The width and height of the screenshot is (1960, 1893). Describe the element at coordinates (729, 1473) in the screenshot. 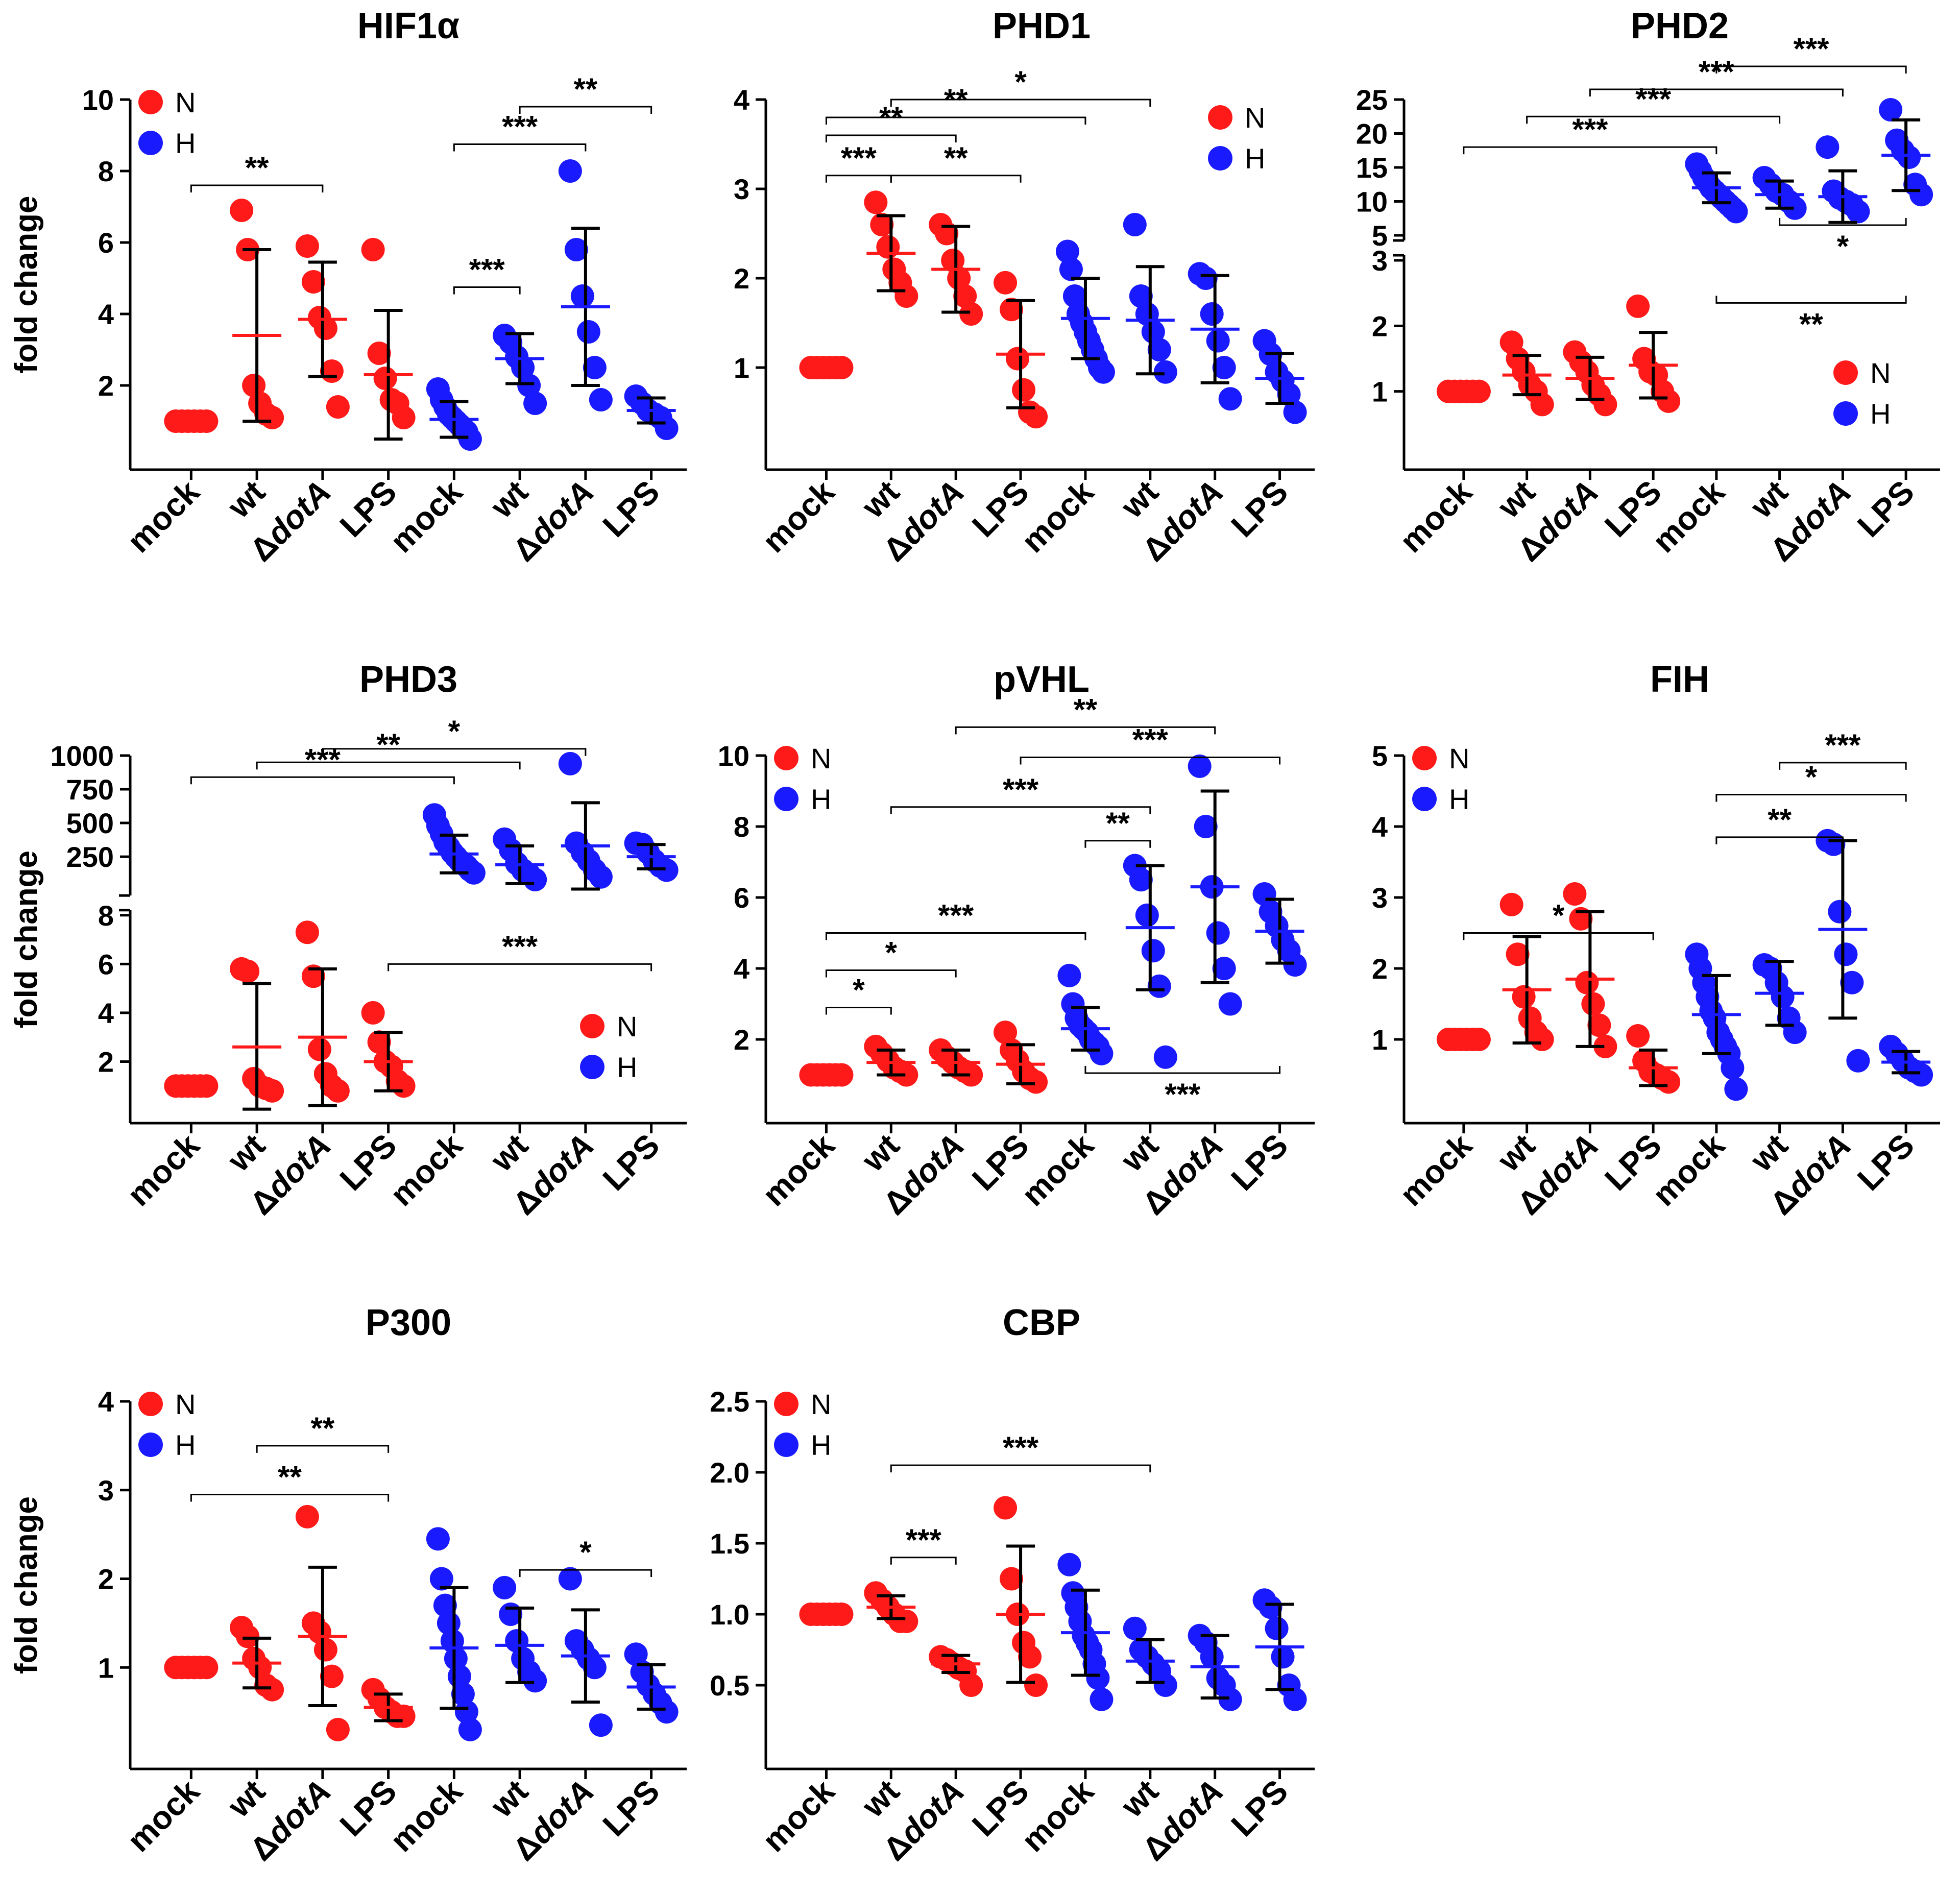

I see `y-tick-label: 2.0` at that location.